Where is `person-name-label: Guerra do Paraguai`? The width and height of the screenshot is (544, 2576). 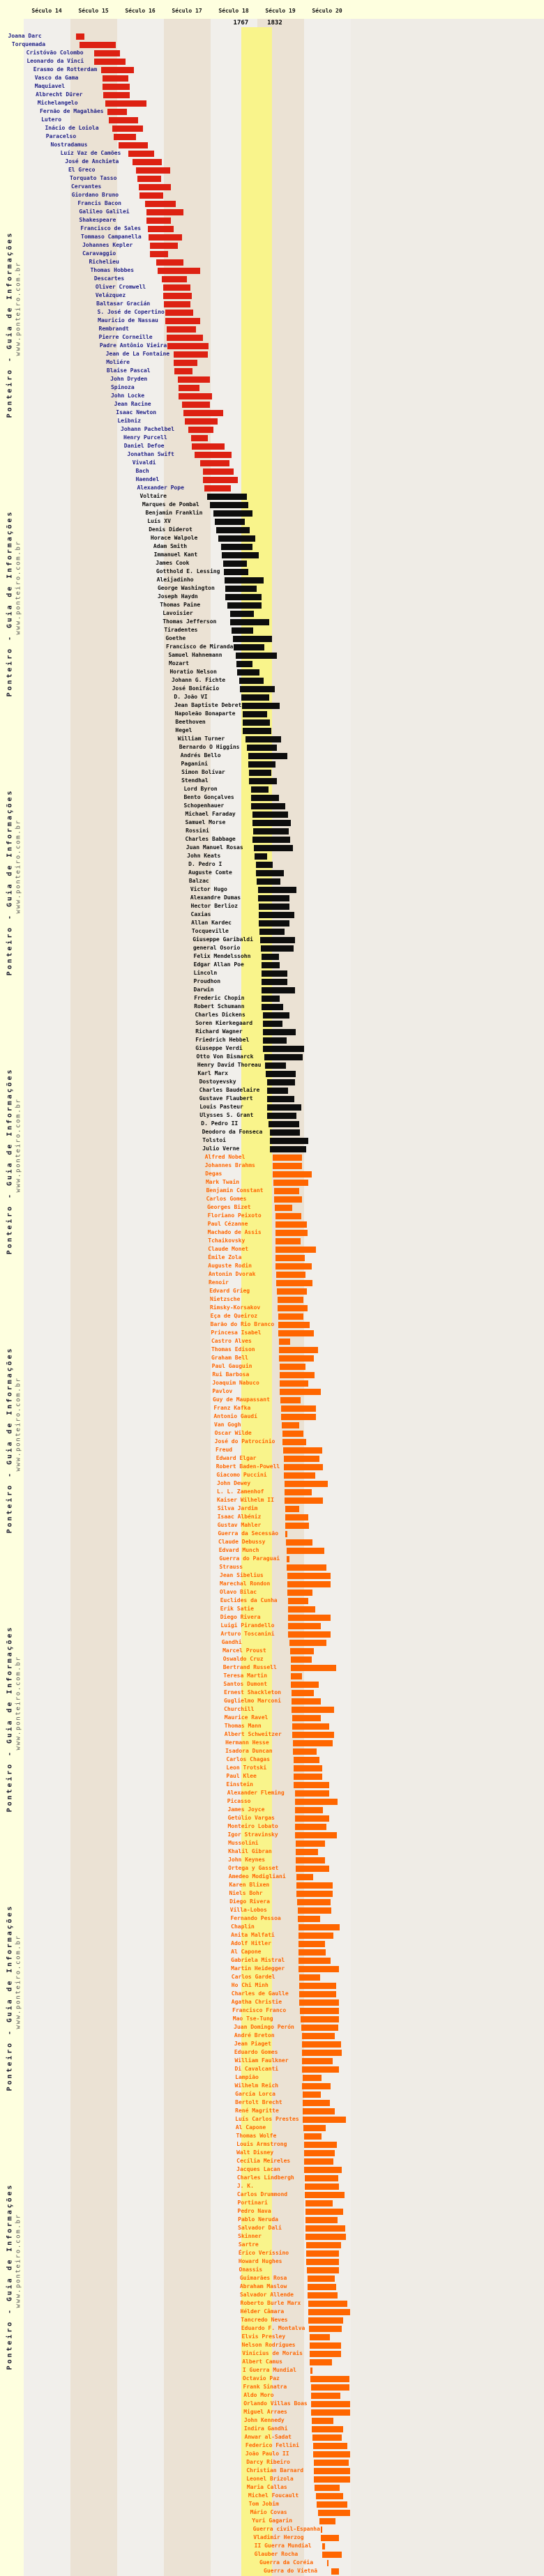
person-name-label: Guerra do Paraguai is located at coordinates (249, 1558).